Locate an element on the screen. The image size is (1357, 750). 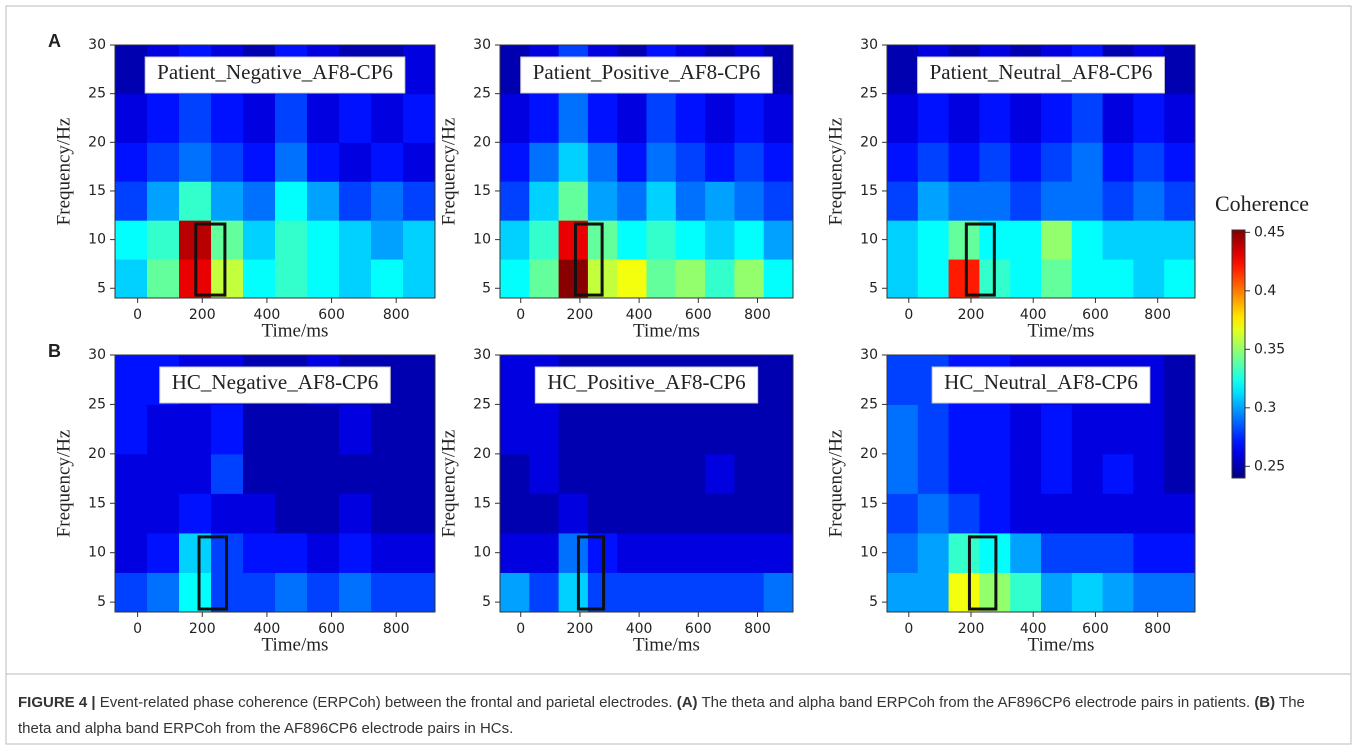
y-tick-label: 10 is located at coordinates (482, 553).